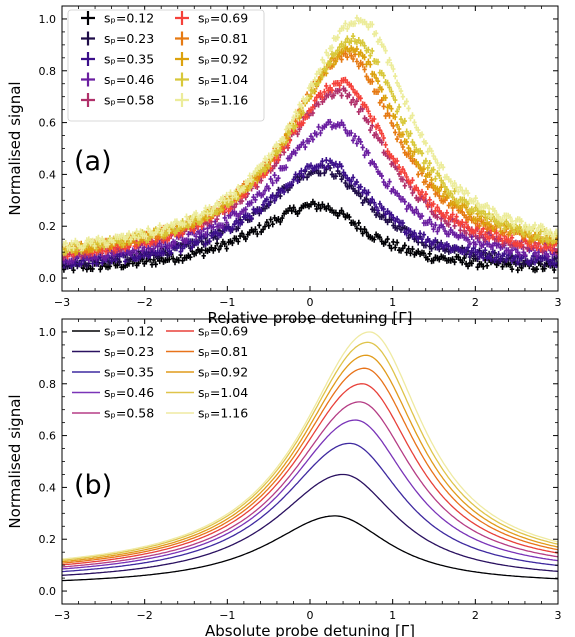 Image resolution: width=575 pixels, height=637 pixels. Describe the element at coordinates (227, 302) in the screenshot. I see `x-tick-label: −1` at that location.